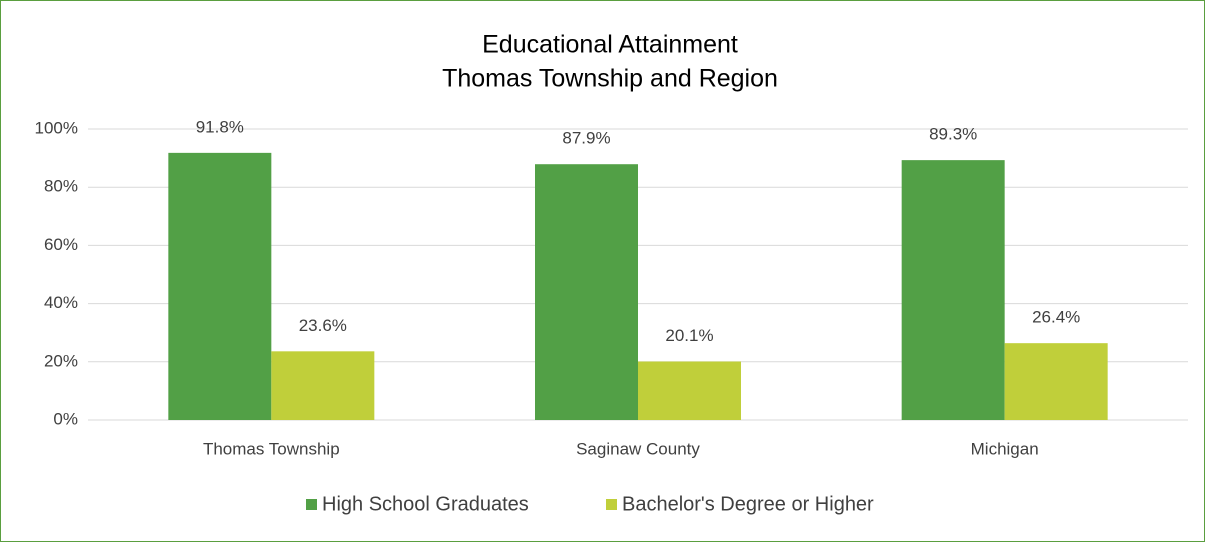 This screenshot has width=1205, height=542. Describe the element at coordinates (586, 138) in the screenshot. I see `data-label: 87.9%` at that location.